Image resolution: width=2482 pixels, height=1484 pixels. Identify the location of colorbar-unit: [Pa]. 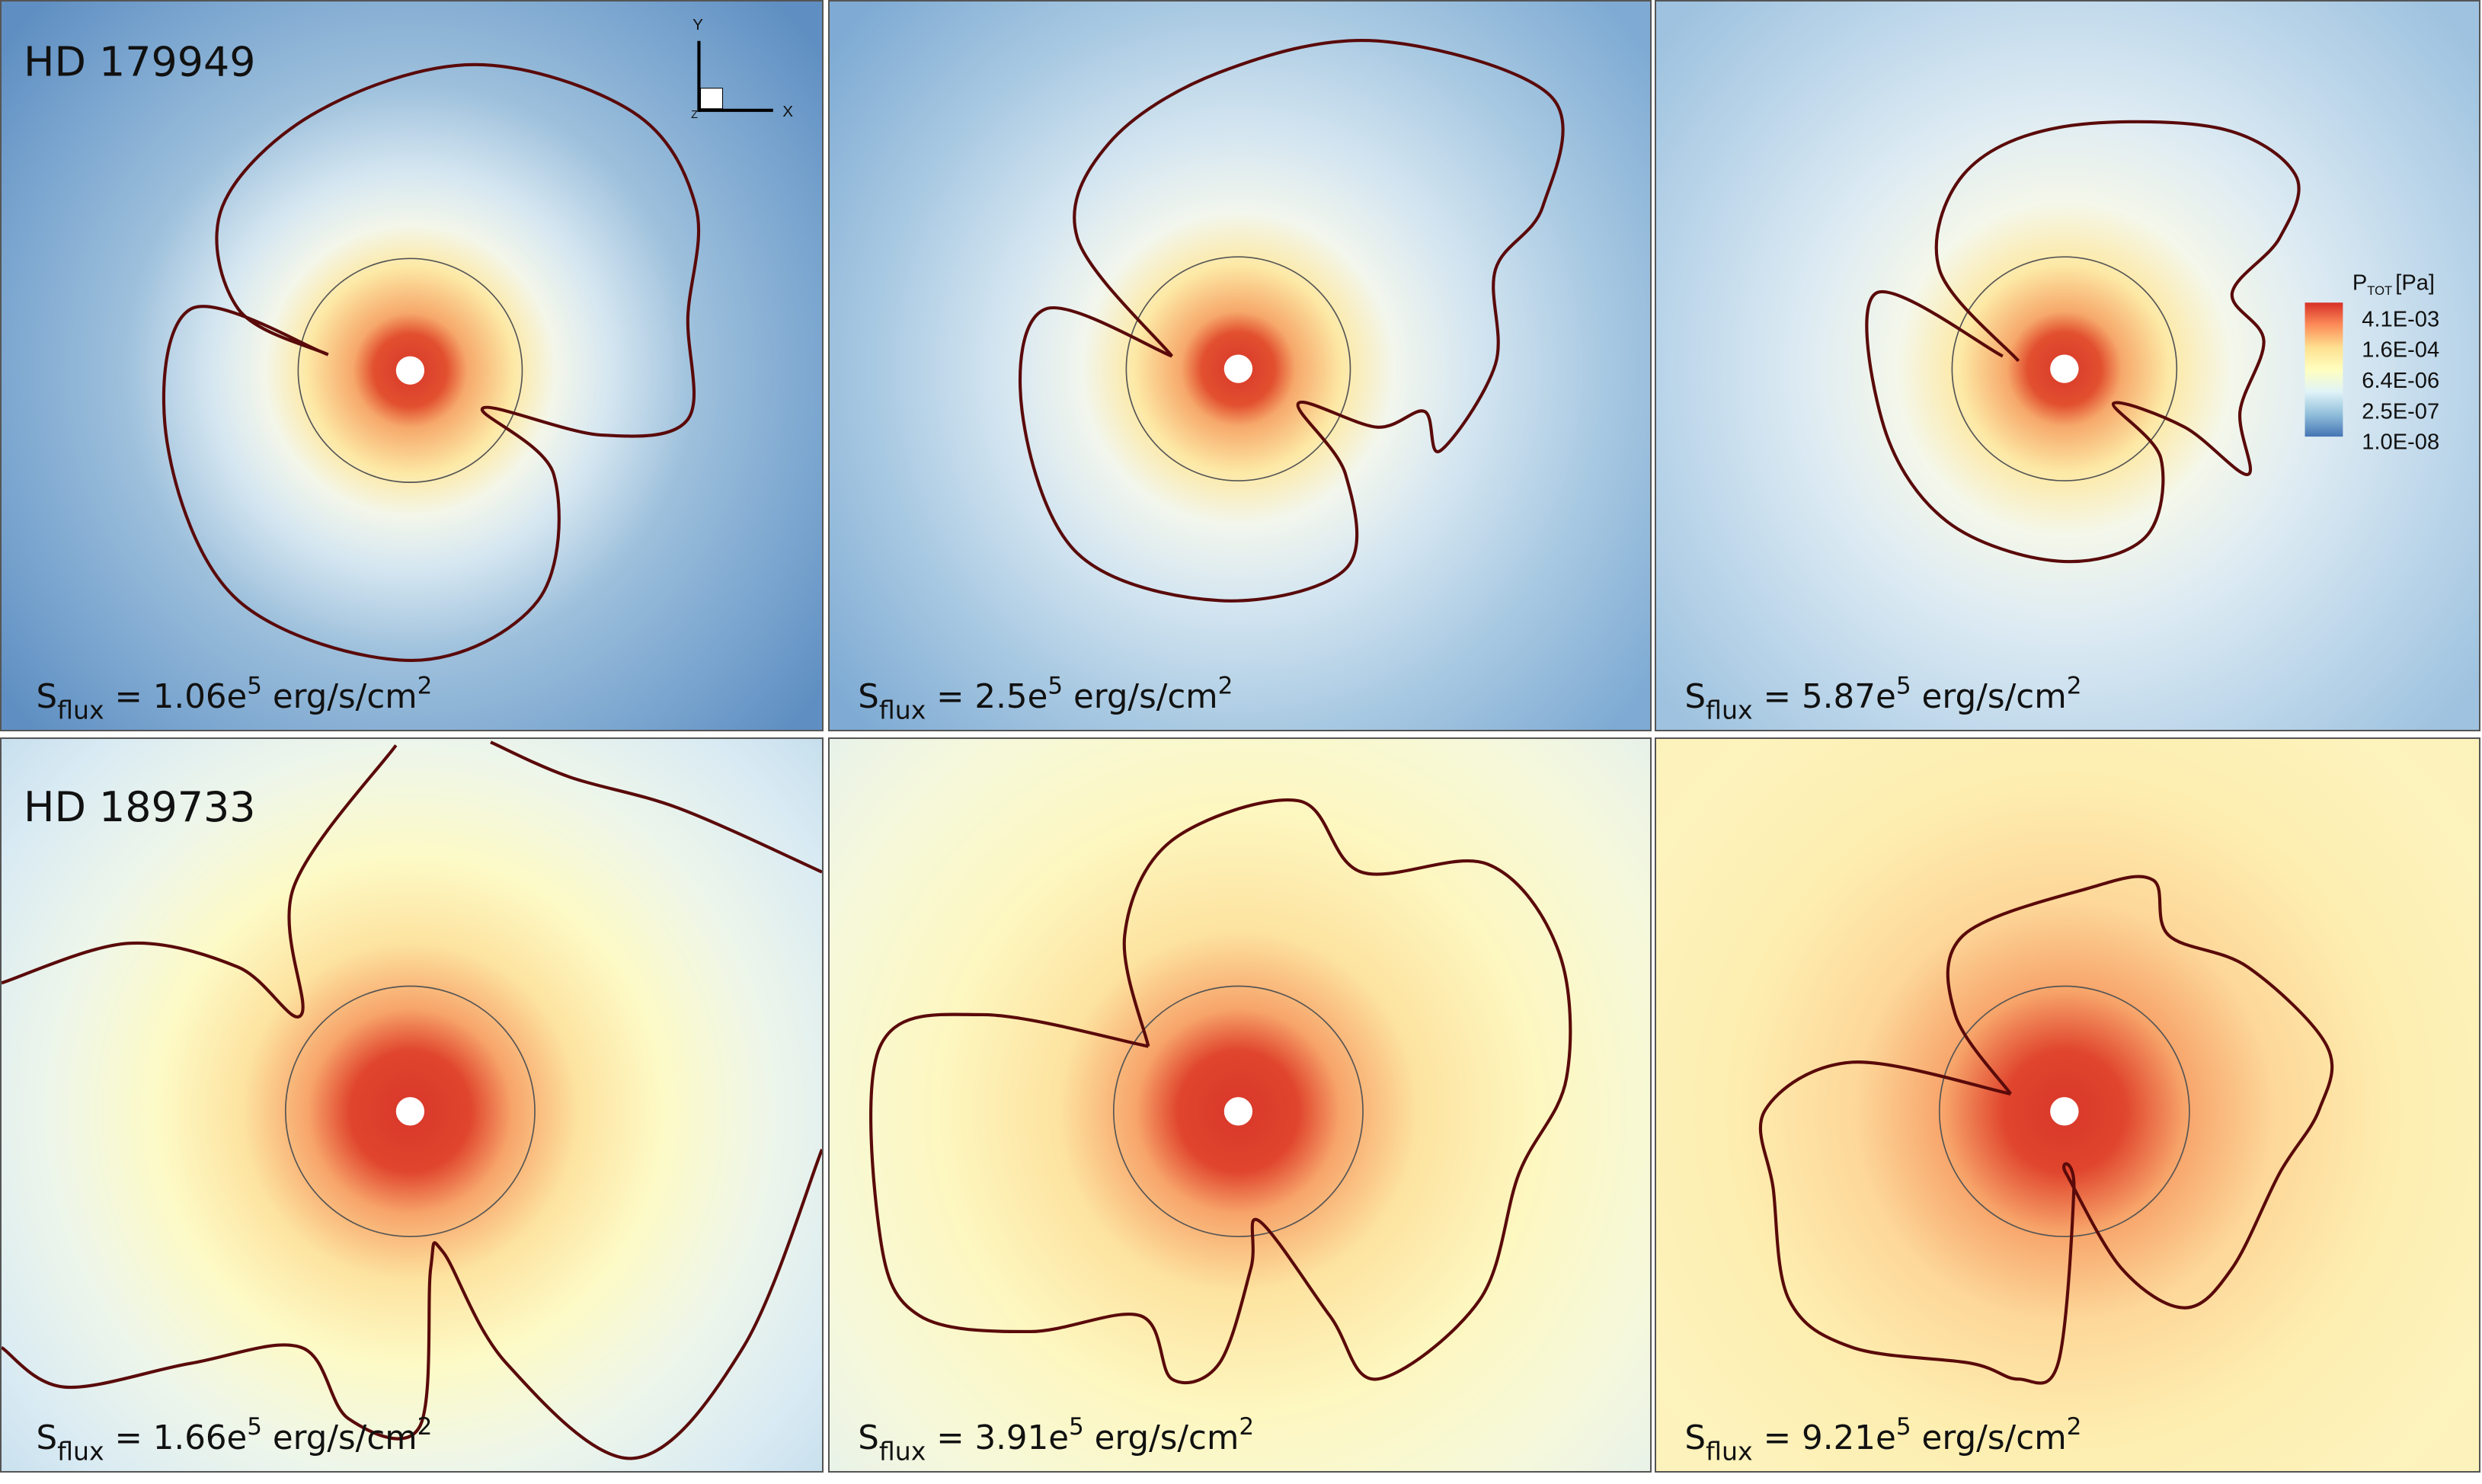
(2415, 283).